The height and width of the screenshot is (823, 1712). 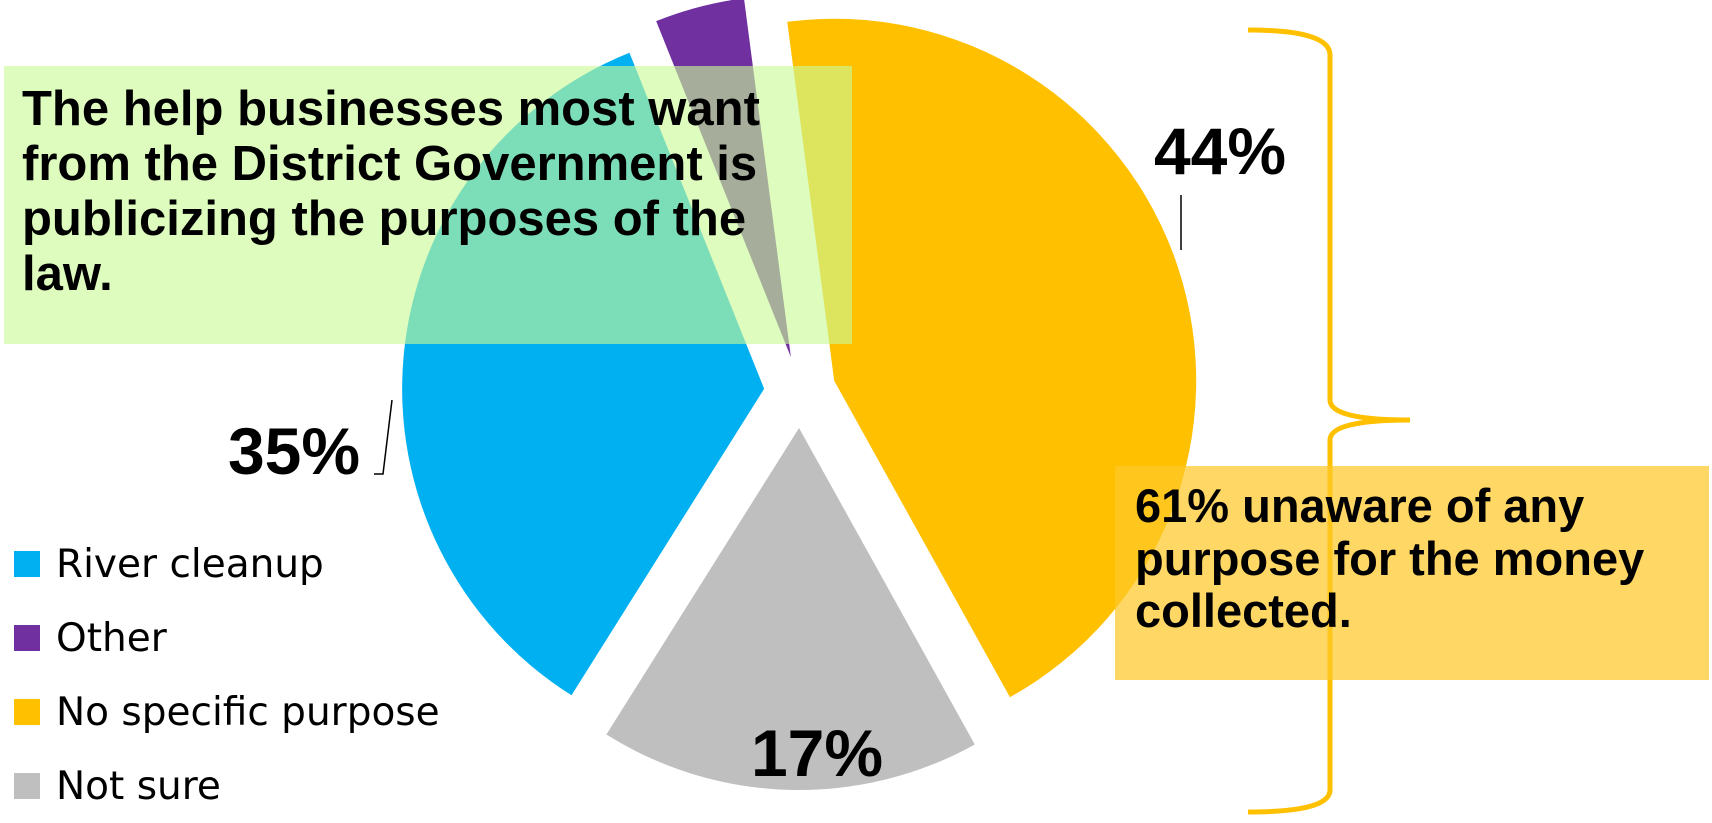 What do you see at coordinates (227, 638) in the screenshot?
I see `legend-item-other: Other` at bounding box center [227, 638].